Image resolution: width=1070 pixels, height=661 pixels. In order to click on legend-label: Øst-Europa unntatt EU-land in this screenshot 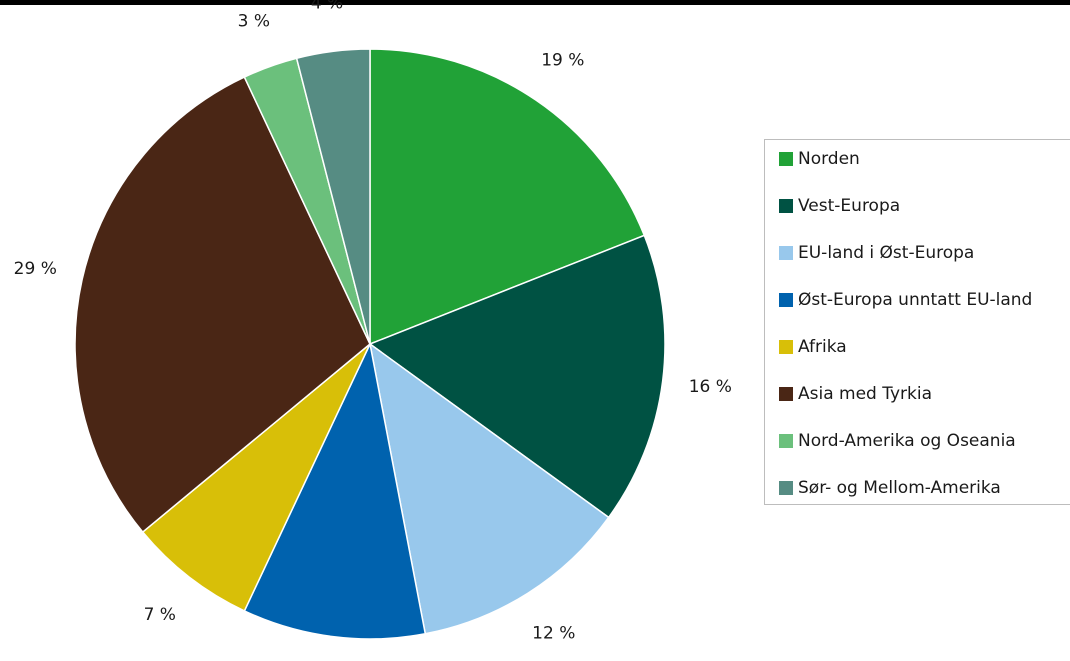, I will do `click(915, 300)`.